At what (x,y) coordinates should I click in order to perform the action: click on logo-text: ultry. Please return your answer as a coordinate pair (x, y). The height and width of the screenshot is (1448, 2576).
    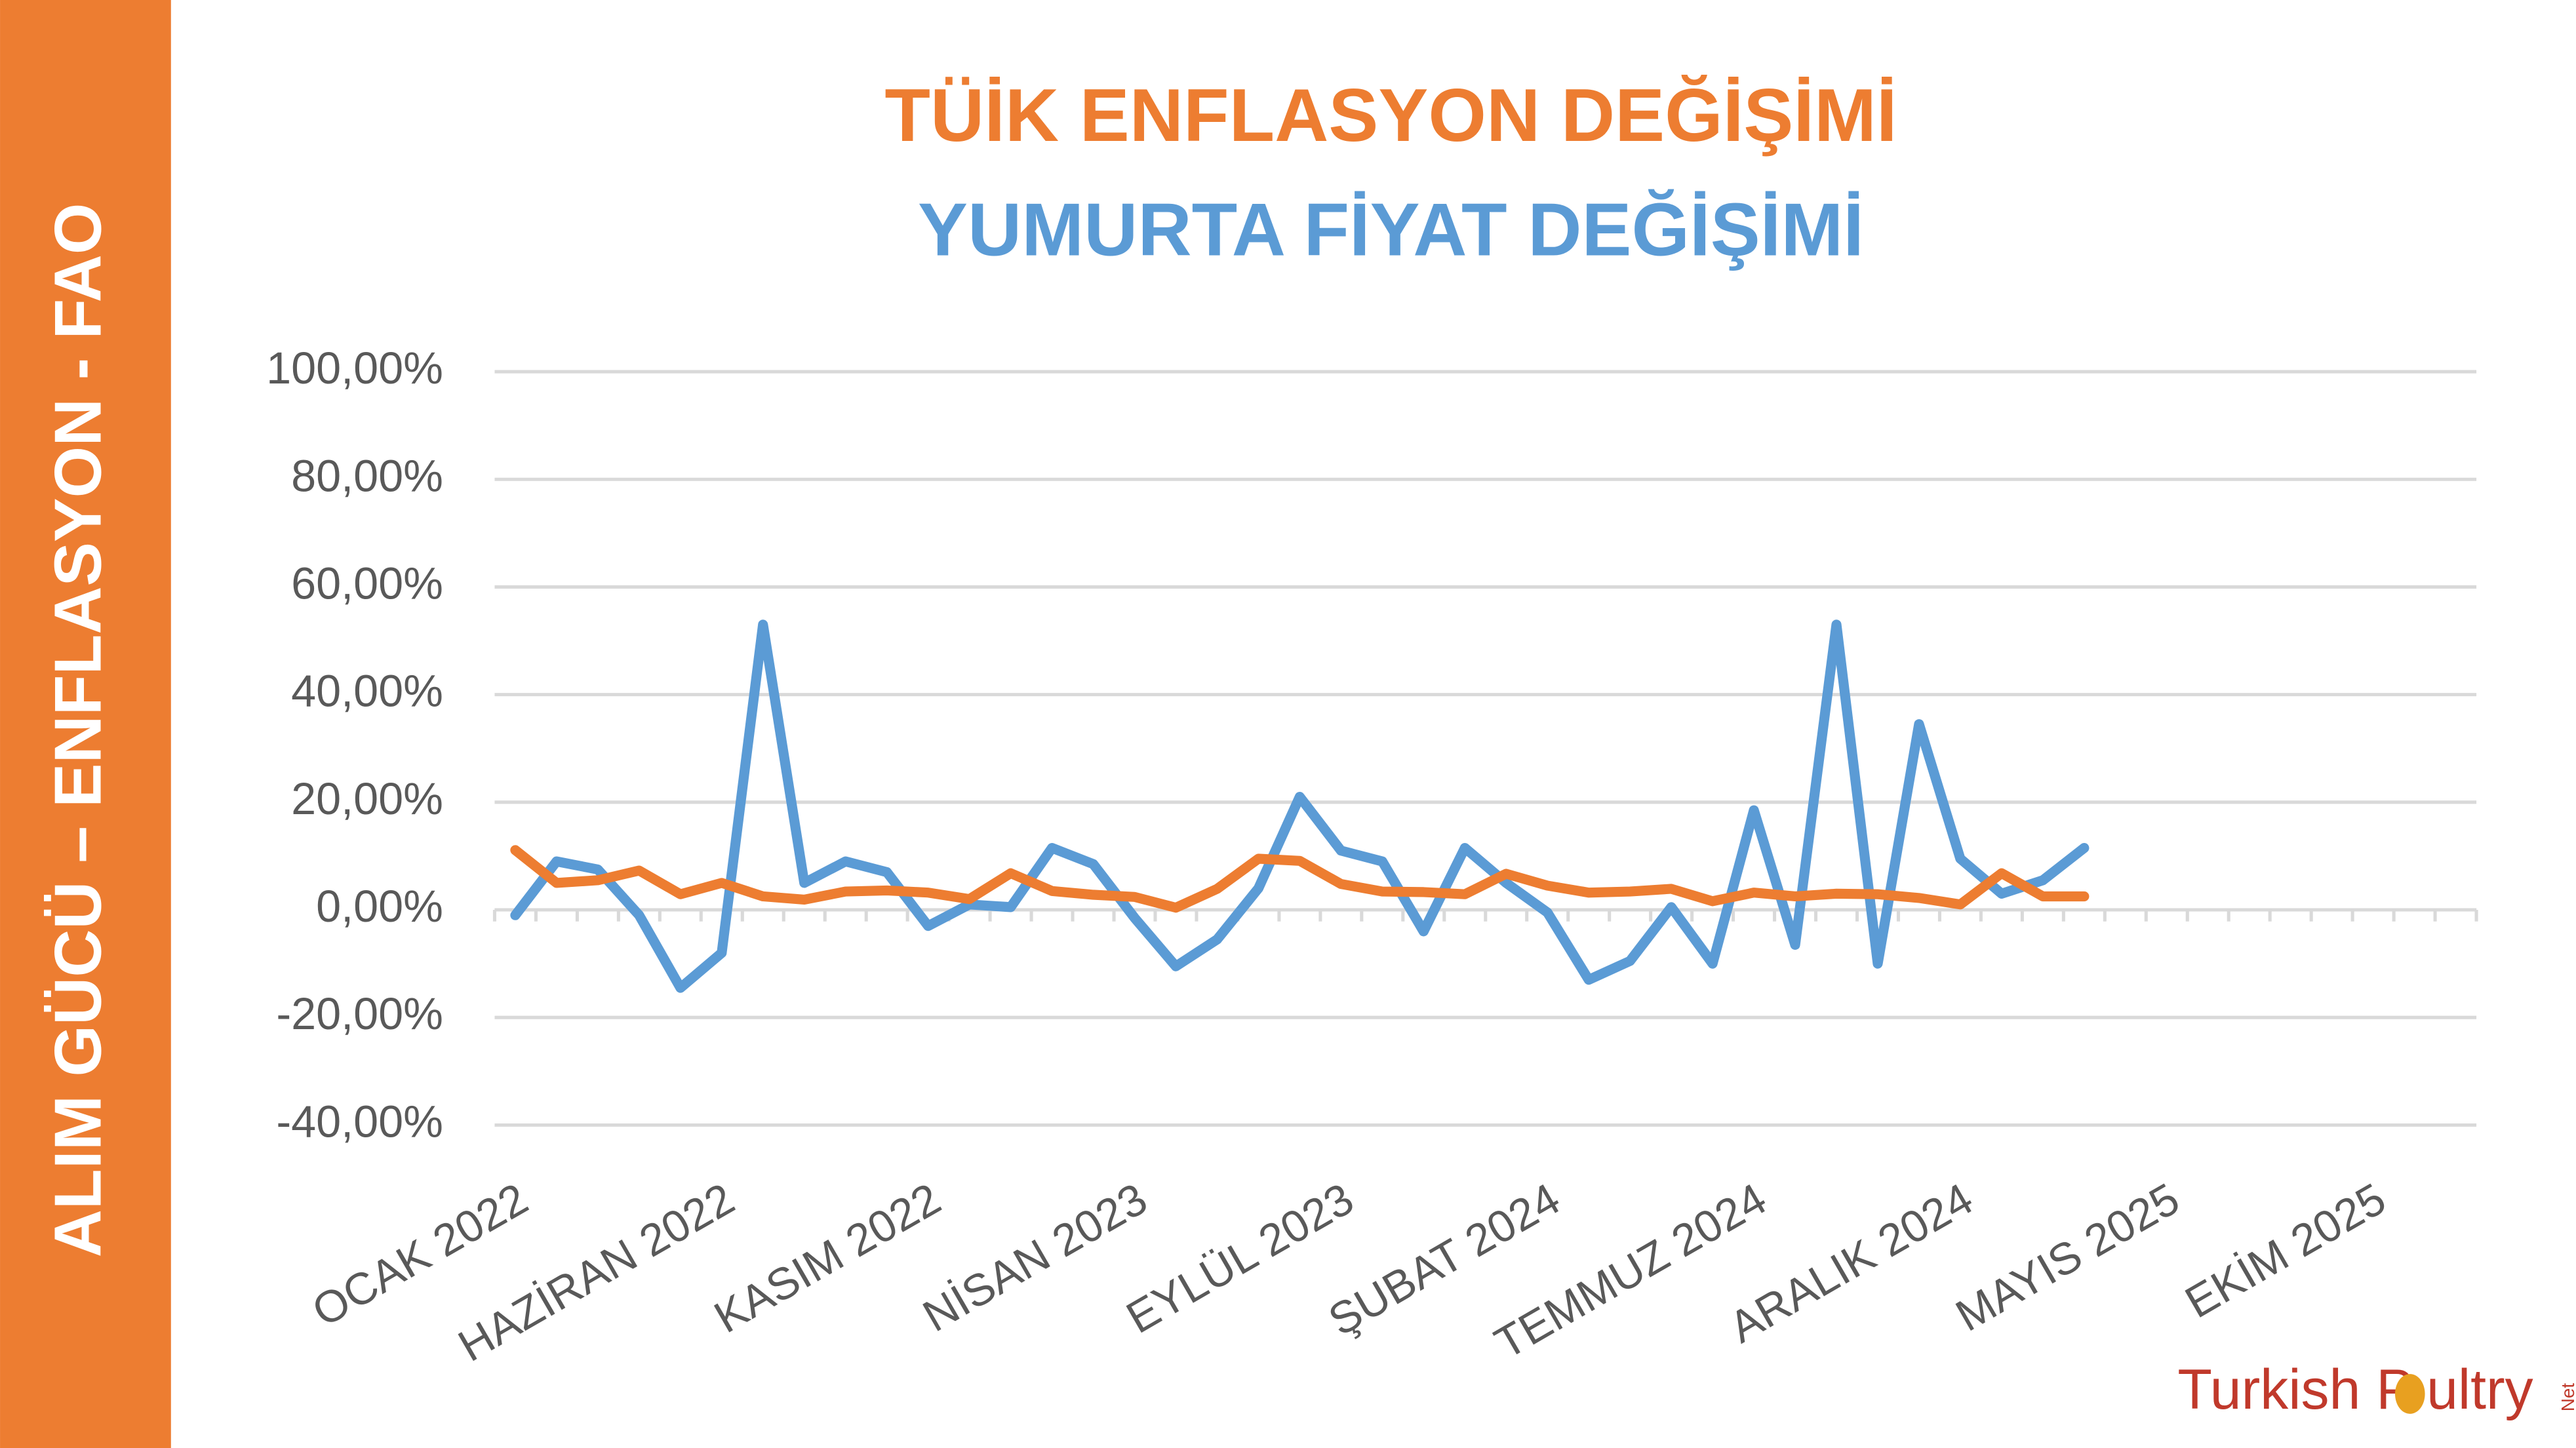
    Looking at the image, I should click on (2480, 1389).